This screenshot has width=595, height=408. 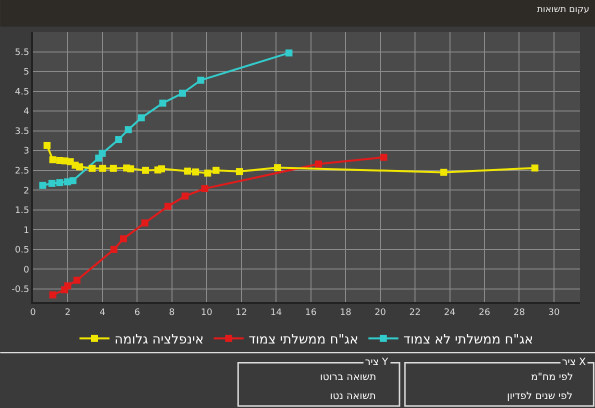 What do you see at coordinates (450, 313) in the screenshot?
I see `x-tick-label: 24` at bounding box center [450, 313].